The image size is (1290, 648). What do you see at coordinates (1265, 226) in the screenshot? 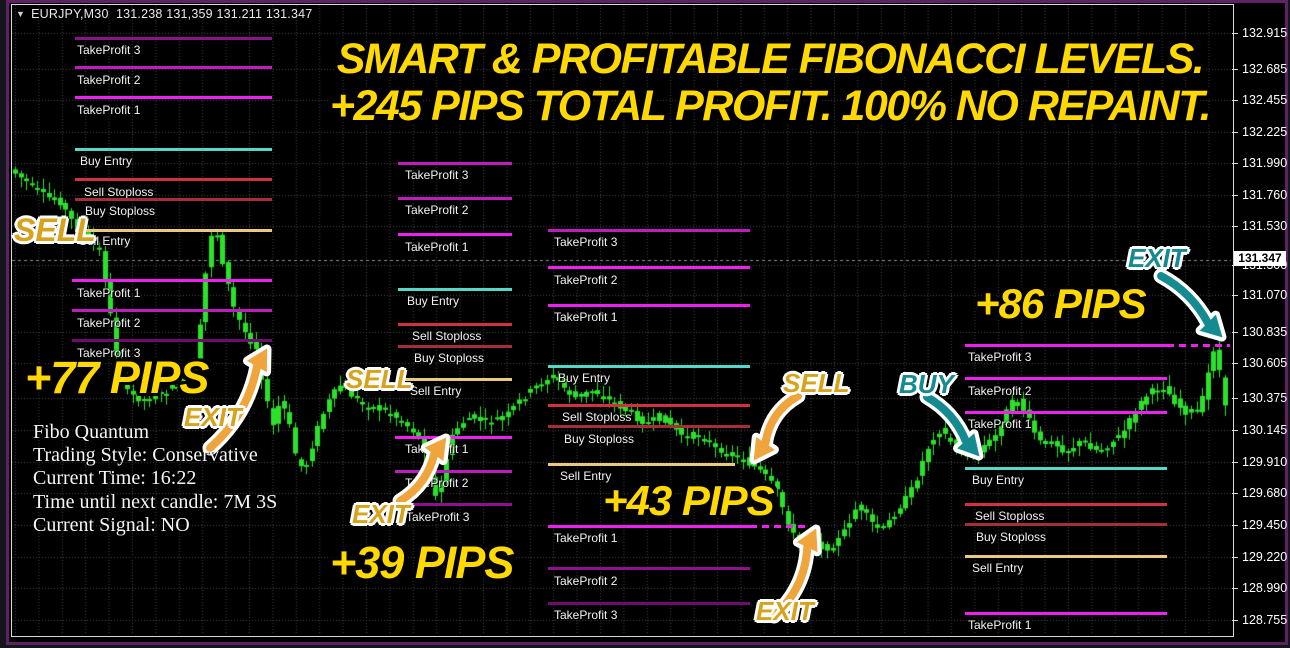
I see `axis-tick-label: 131.530` at bounding box center [1265, 226].